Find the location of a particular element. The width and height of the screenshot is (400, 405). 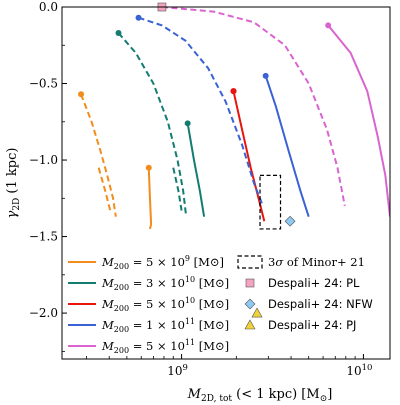

series-0-dashed-line is located at coordinates (98, 155).